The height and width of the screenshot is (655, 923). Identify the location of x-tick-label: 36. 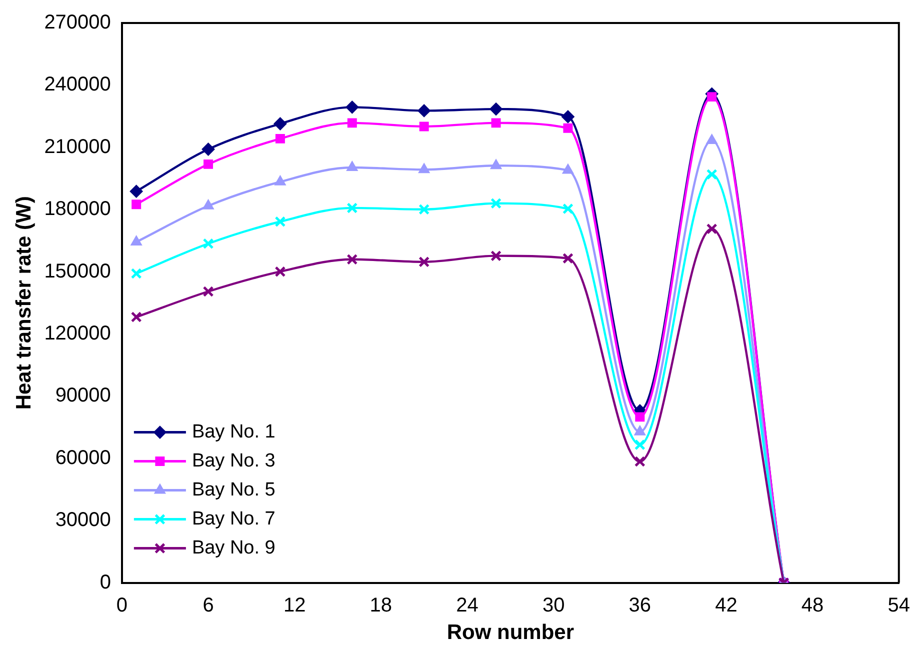
(640, 605).